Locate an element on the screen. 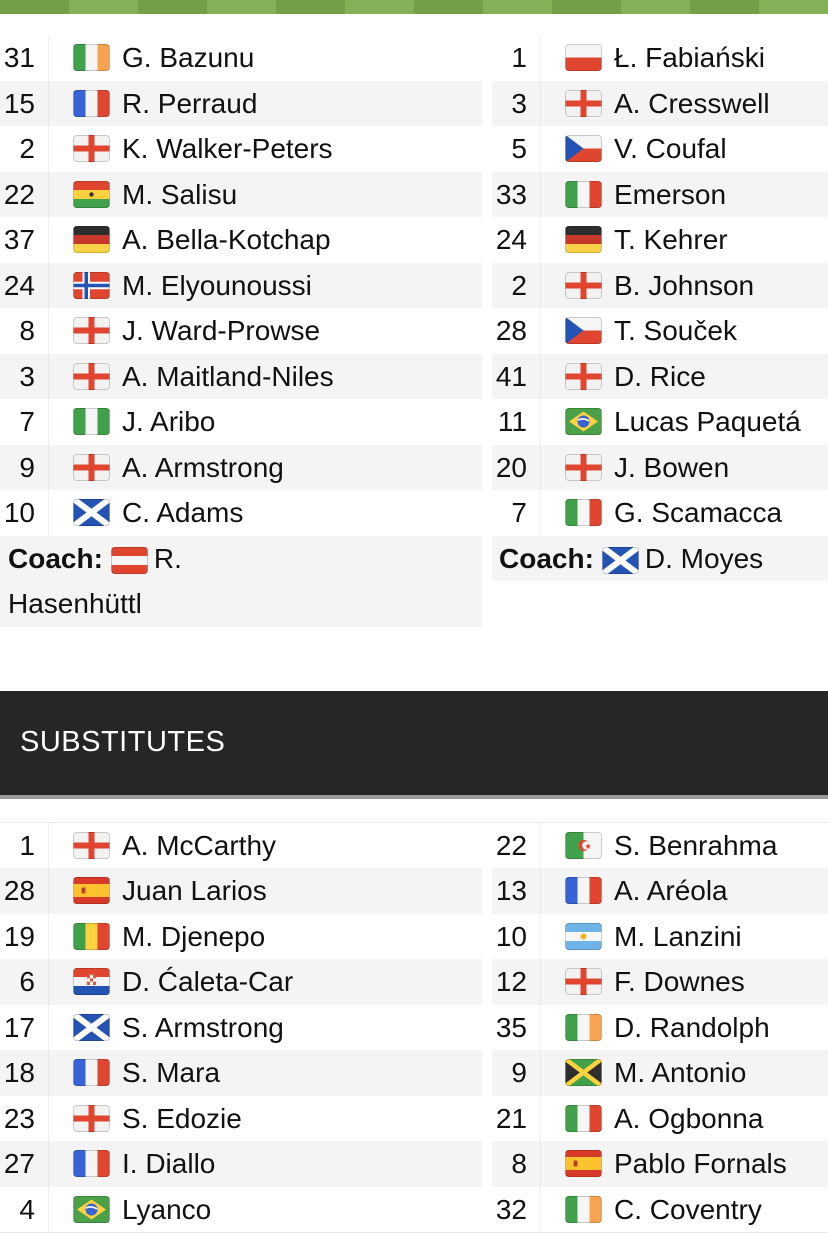 This screenshot has width=828, height=1258. player-name: S. Edozie is located at coordinates (182, 1118).